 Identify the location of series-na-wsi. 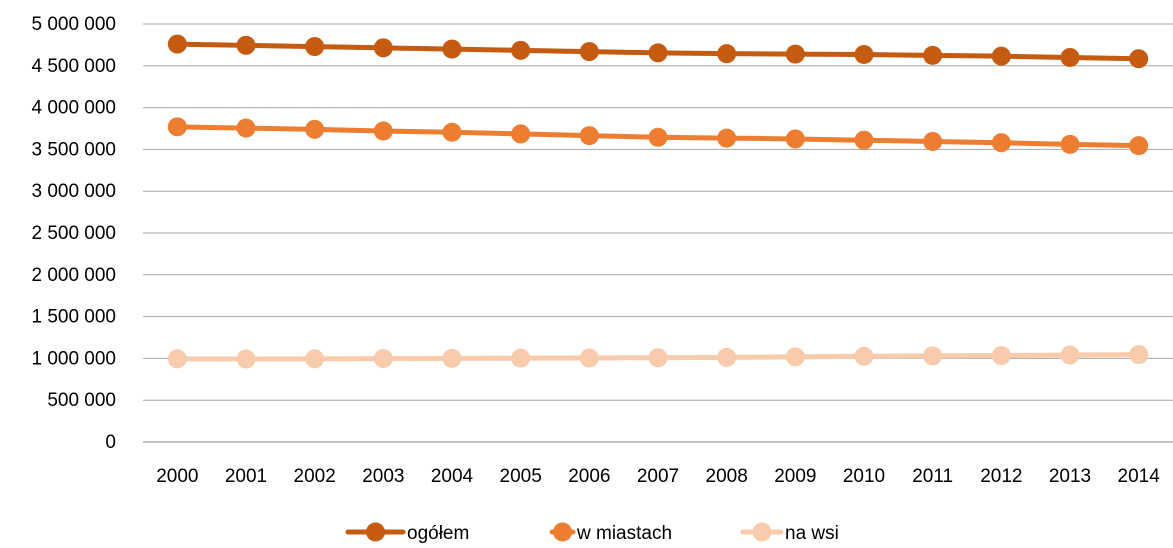
(658, 357).